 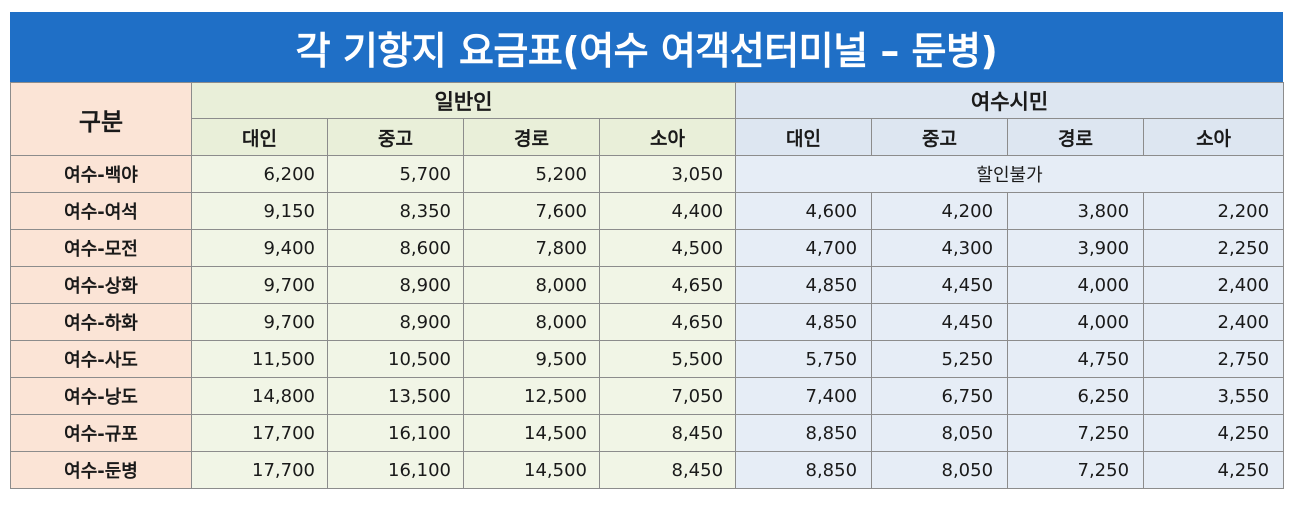 I want to click on fare-cell: 14,800, so click(x=259, y=396).